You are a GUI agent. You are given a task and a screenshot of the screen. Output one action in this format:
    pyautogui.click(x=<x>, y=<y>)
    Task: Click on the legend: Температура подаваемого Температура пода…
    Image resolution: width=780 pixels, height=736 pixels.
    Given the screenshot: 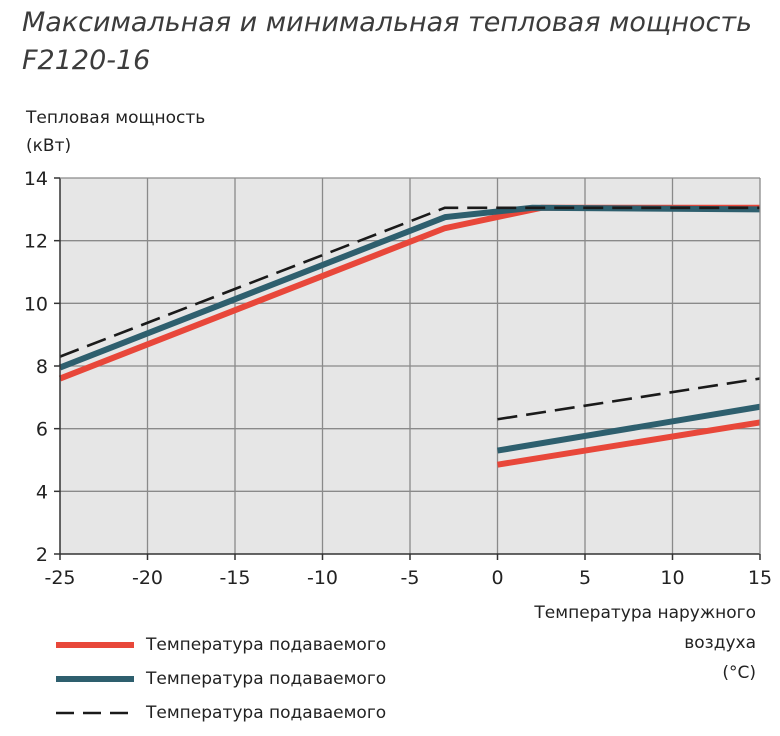 What is the action you would take?
    pyautogui.click(x=221, y=679)
    